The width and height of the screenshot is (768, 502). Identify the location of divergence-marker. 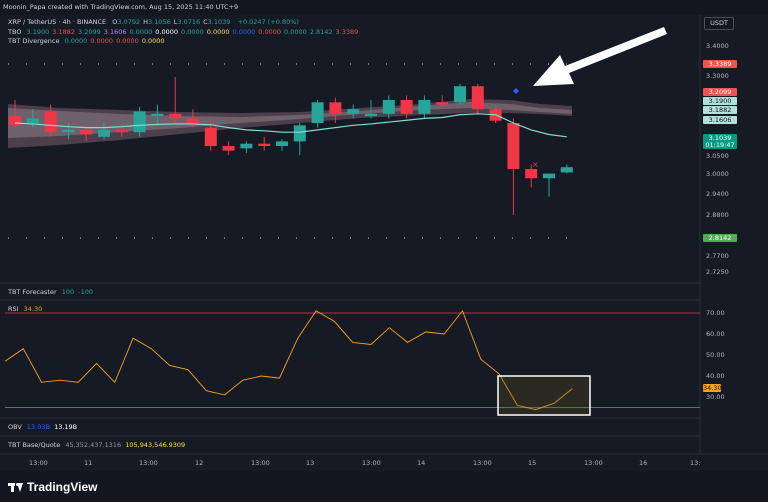
(516, 91).